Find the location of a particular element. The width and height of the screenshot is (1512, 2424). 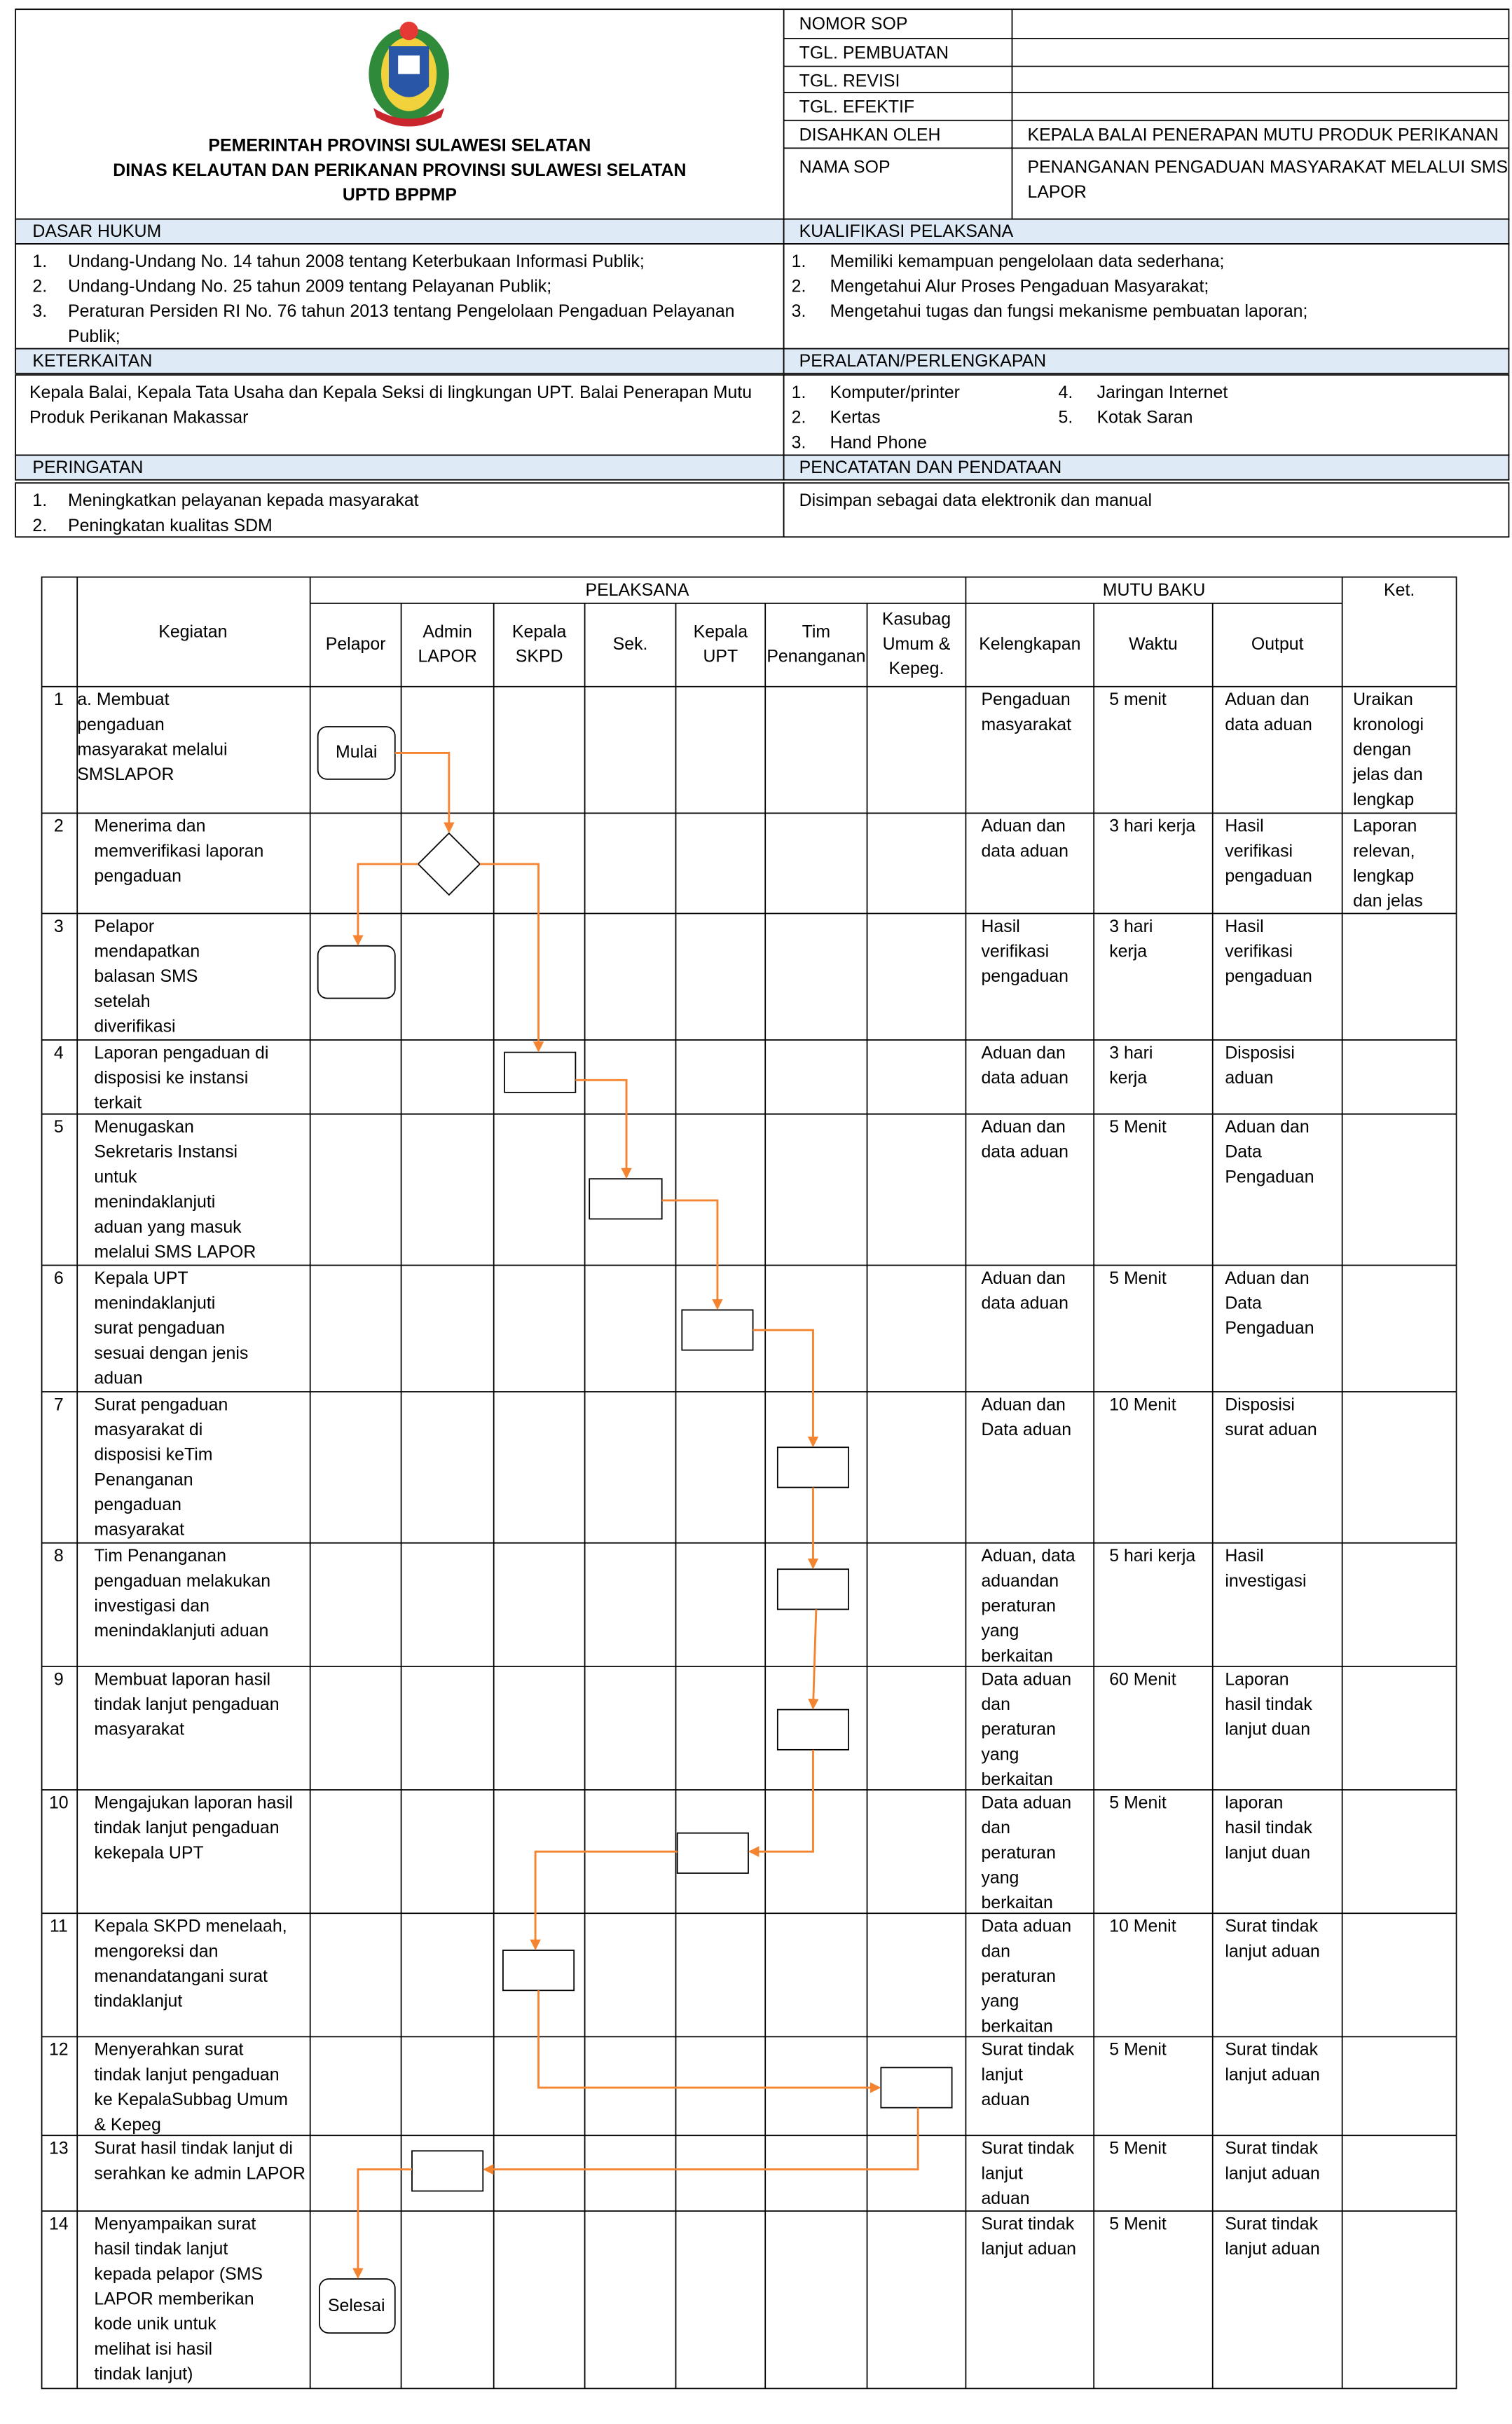

output: Disposisi is located at coordinates (1260, 1052).